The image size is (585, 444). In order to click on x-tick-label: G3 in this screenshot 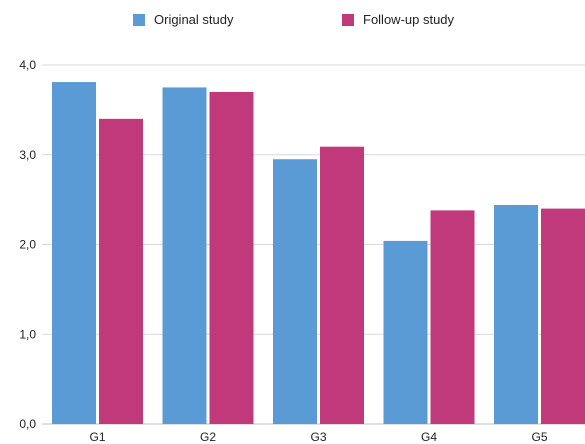, I will do `click(318, 437)`.